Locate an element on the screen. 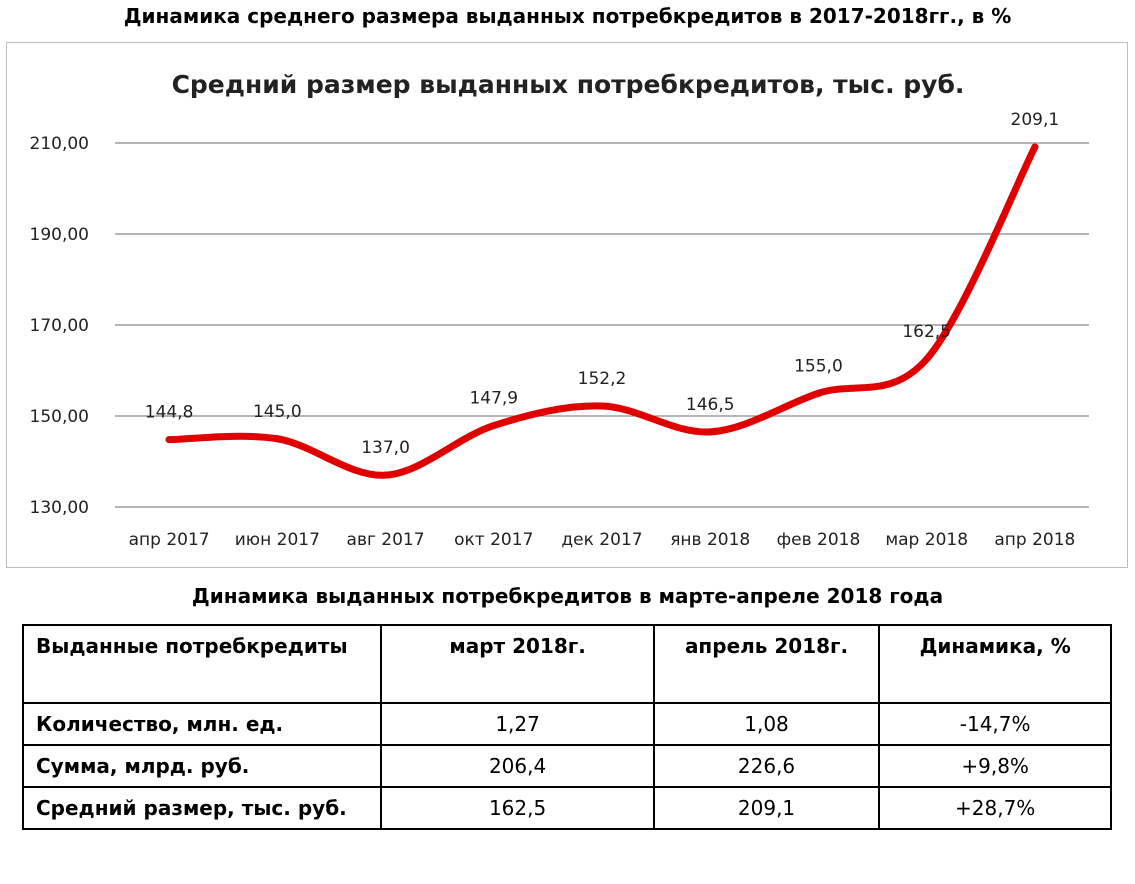  x-tick-label: авг 2017 is located at coordinates (386, 540).